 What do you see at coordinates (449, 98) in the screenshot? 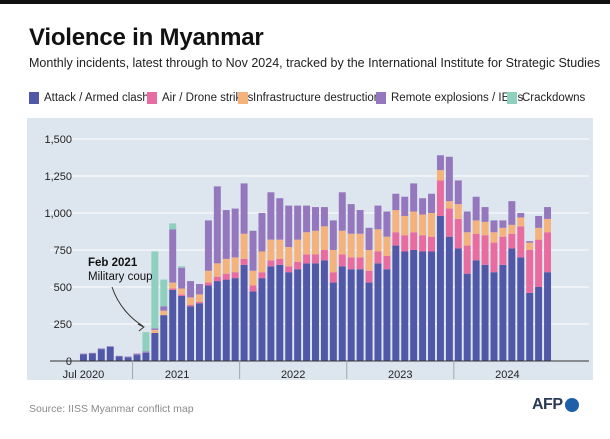
I see `legend-item-remote: Remote explosions / IEDs` at bounding box center [449, 98].